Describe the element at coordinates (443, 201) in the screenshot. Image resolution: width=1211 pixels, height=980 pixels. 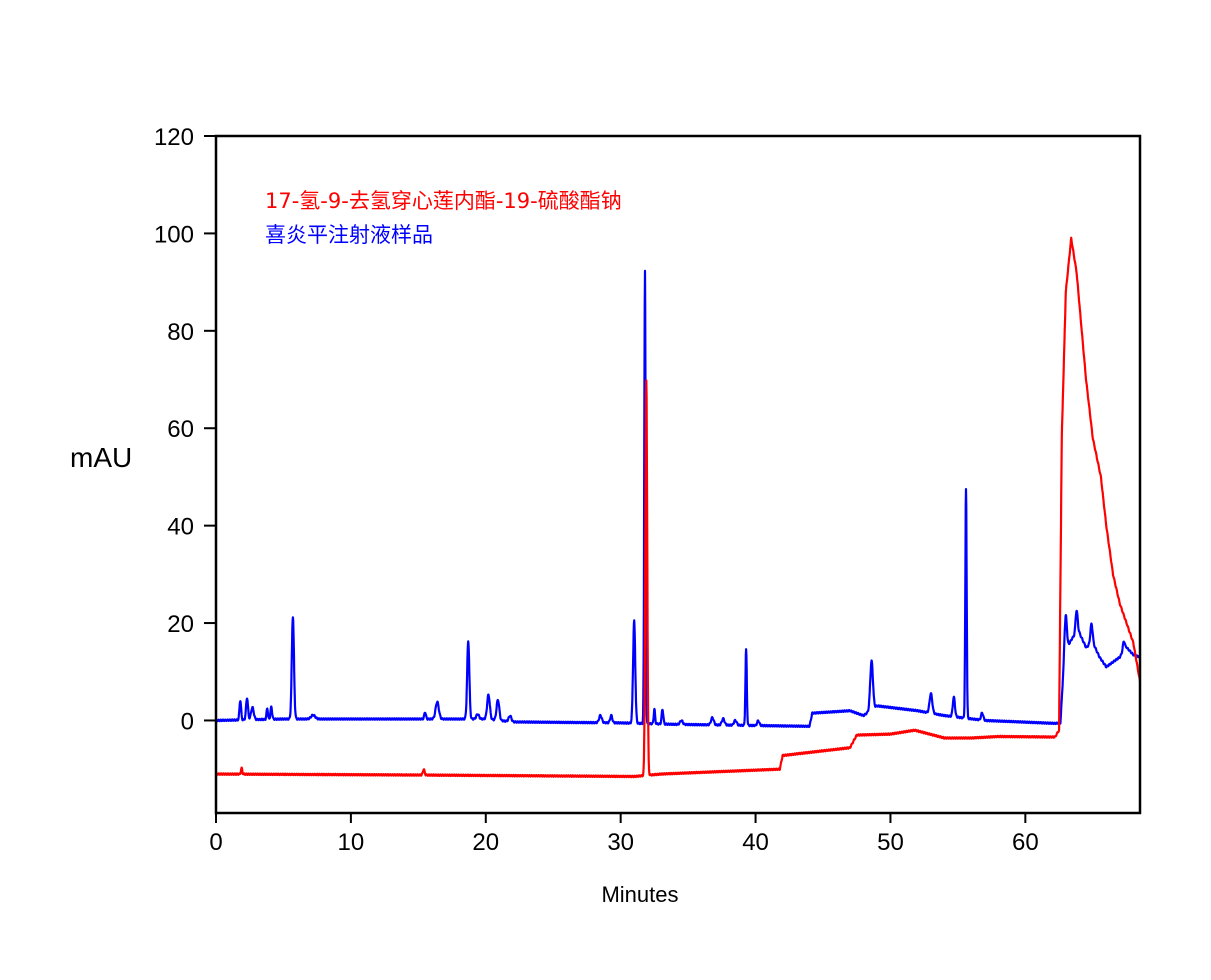
I see `legend-entry-reference: 17-氢-9-去氢穿心莲内酯-19-硫酸酯钠` at that location.